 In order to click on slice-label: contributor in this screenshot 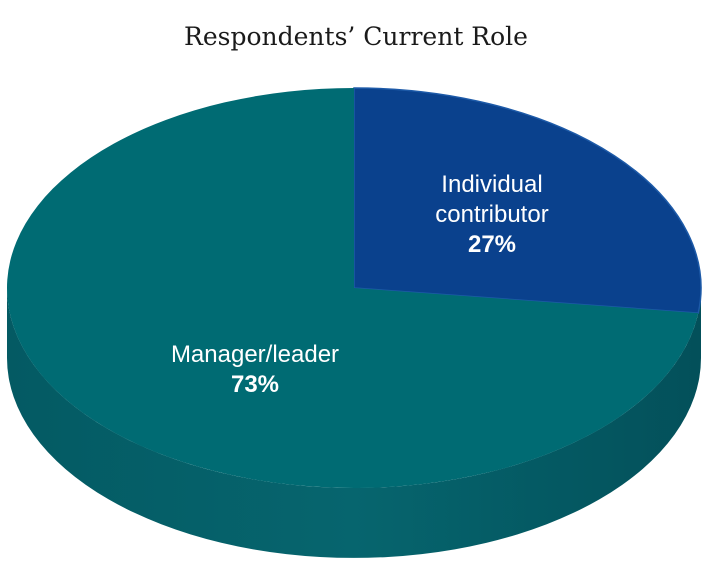, I will do `click(491, 214)`.